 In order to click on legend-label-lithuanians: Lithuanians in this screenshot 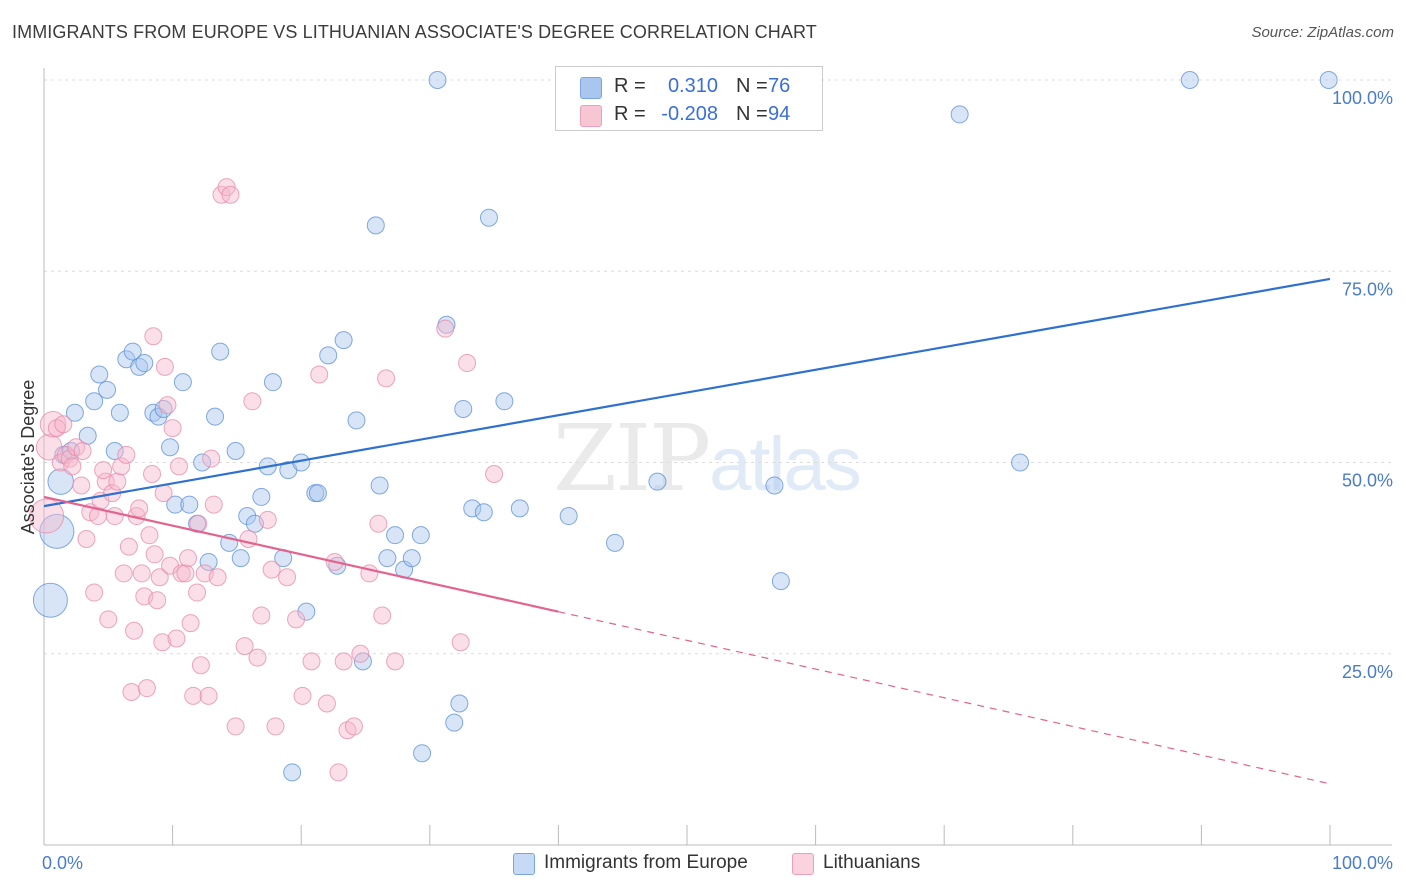, I will do `click(872, 862)`.